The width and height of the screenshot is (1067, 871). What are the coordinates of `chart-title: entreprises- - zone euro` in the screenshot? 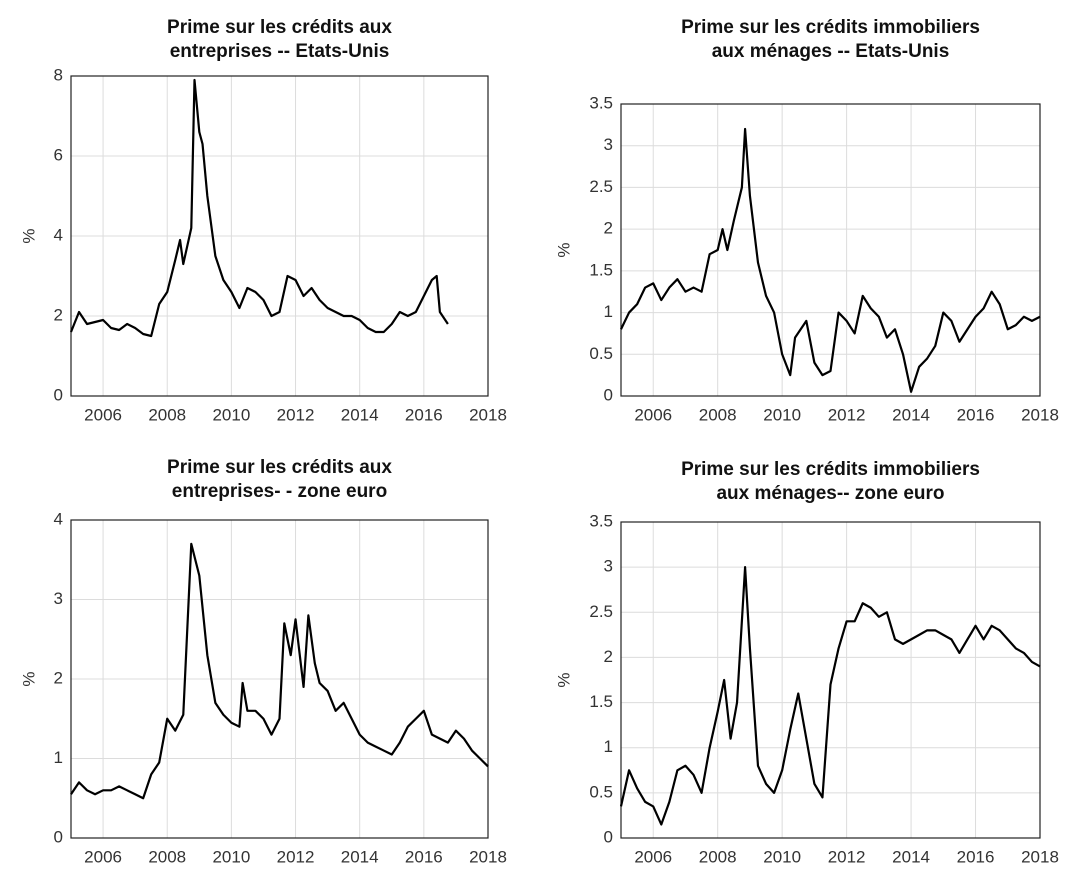 It's located at (279, 491).